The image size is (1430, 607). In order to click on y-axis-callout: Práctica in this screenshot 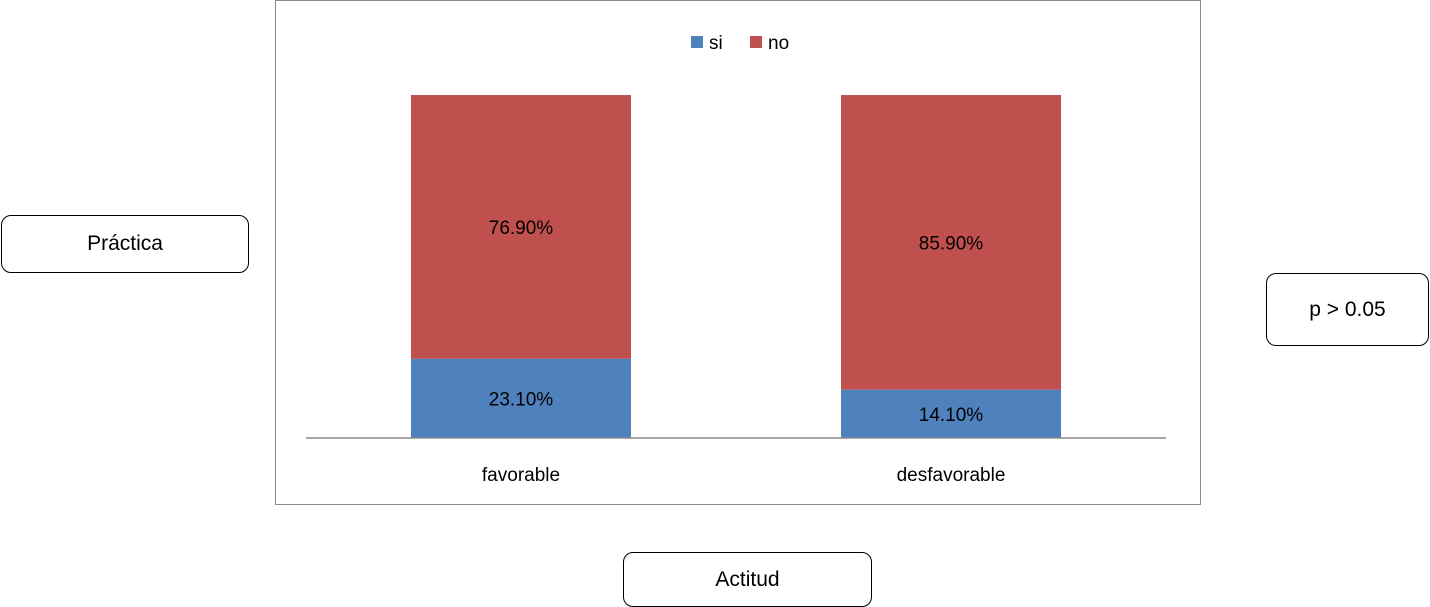, I will do `click(125, 244)`.